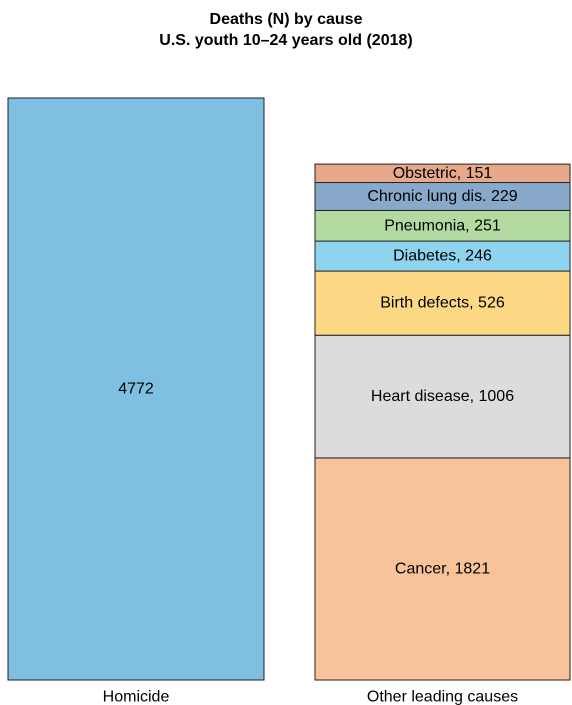 The height and width of the screenshot is (705, 572). I want to click on bar-segment-label-1-1: Heart disease, 1006, so click(442, 396).